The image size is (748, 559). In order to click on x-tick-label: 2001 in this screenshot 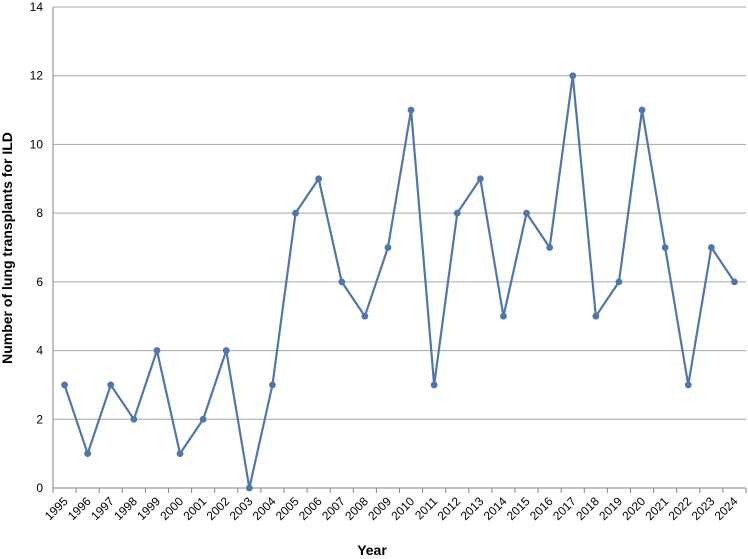, I will do `click(194, 508)`.